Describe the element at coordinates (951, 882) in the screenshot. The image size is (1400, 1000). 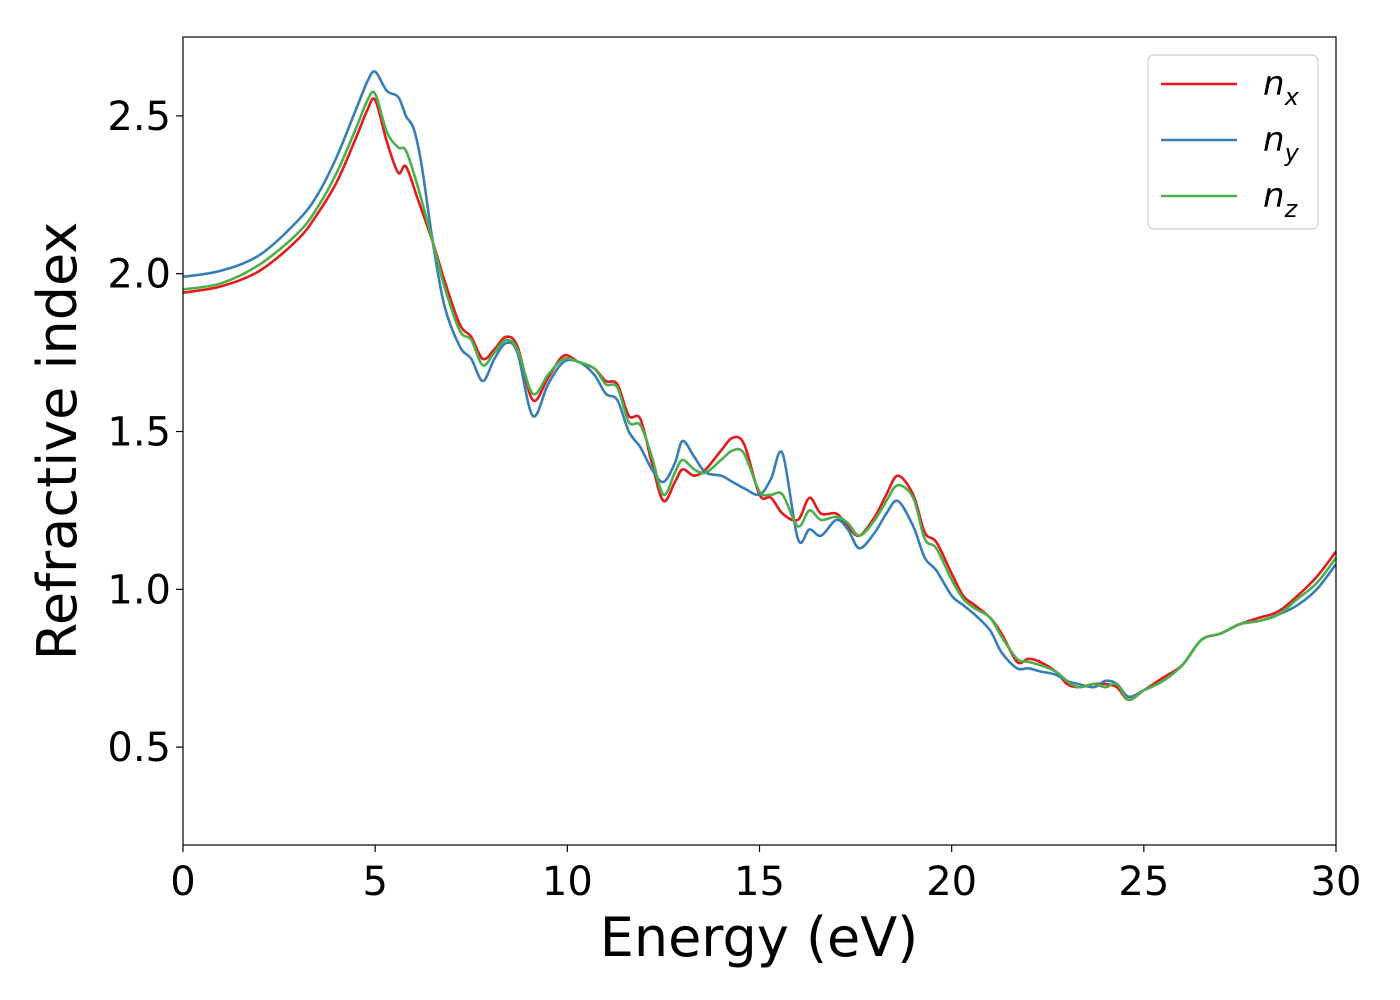
I see `x-tick-label: 20` at that location.